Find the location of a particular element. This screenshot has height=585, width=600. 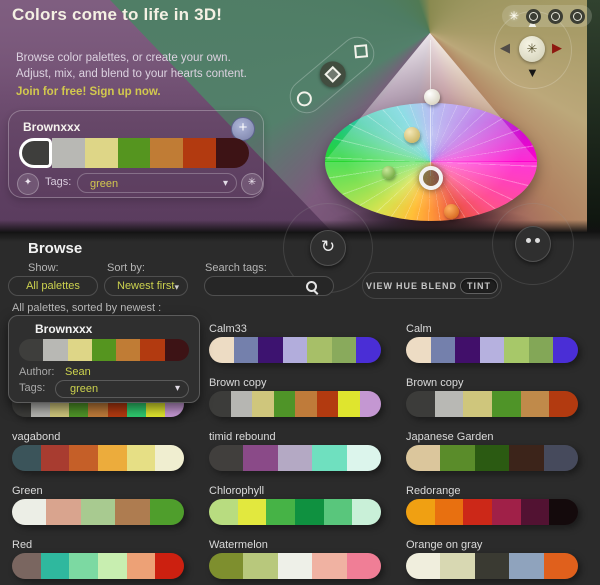

tag-add-icon: ✦ is located at coordinates (28, 184).